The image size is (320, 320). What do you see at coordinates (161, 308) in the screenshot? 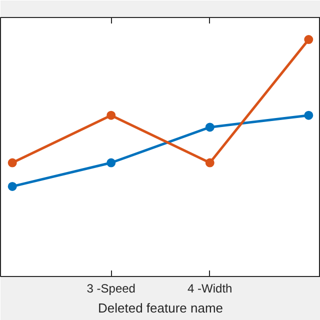
I see `x-axis-title: Deleted feature name` at bounding box center [161, 308].